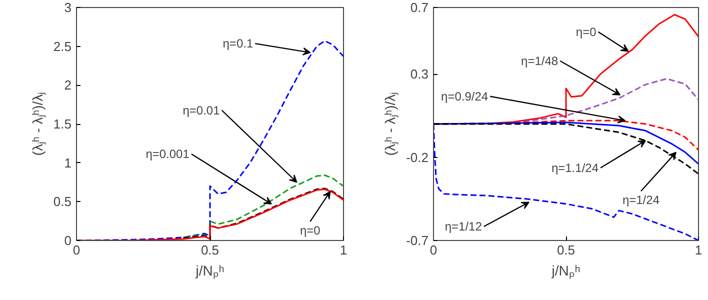 Image resolution: width=708 pixels, height=300 pixels. Describe the element at coordinates (575, 167) in the screenshot. I see `annotation: η=1.1/24` at that location.